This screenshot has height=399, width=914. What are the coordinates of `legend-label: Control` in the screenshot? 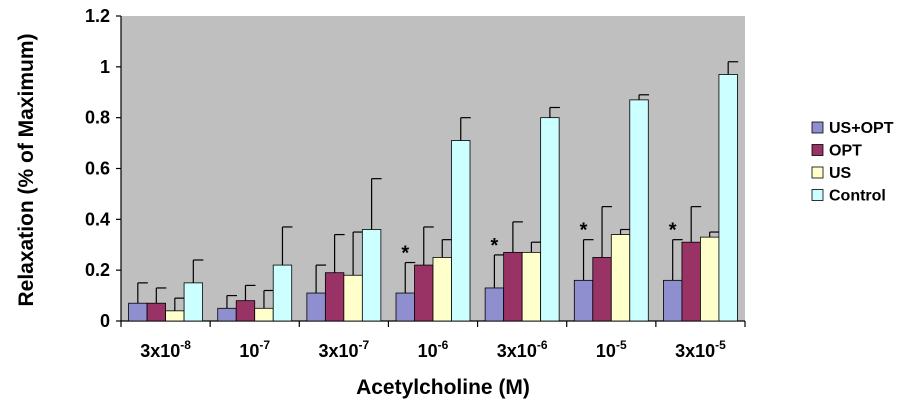 It's located at (857, 196).